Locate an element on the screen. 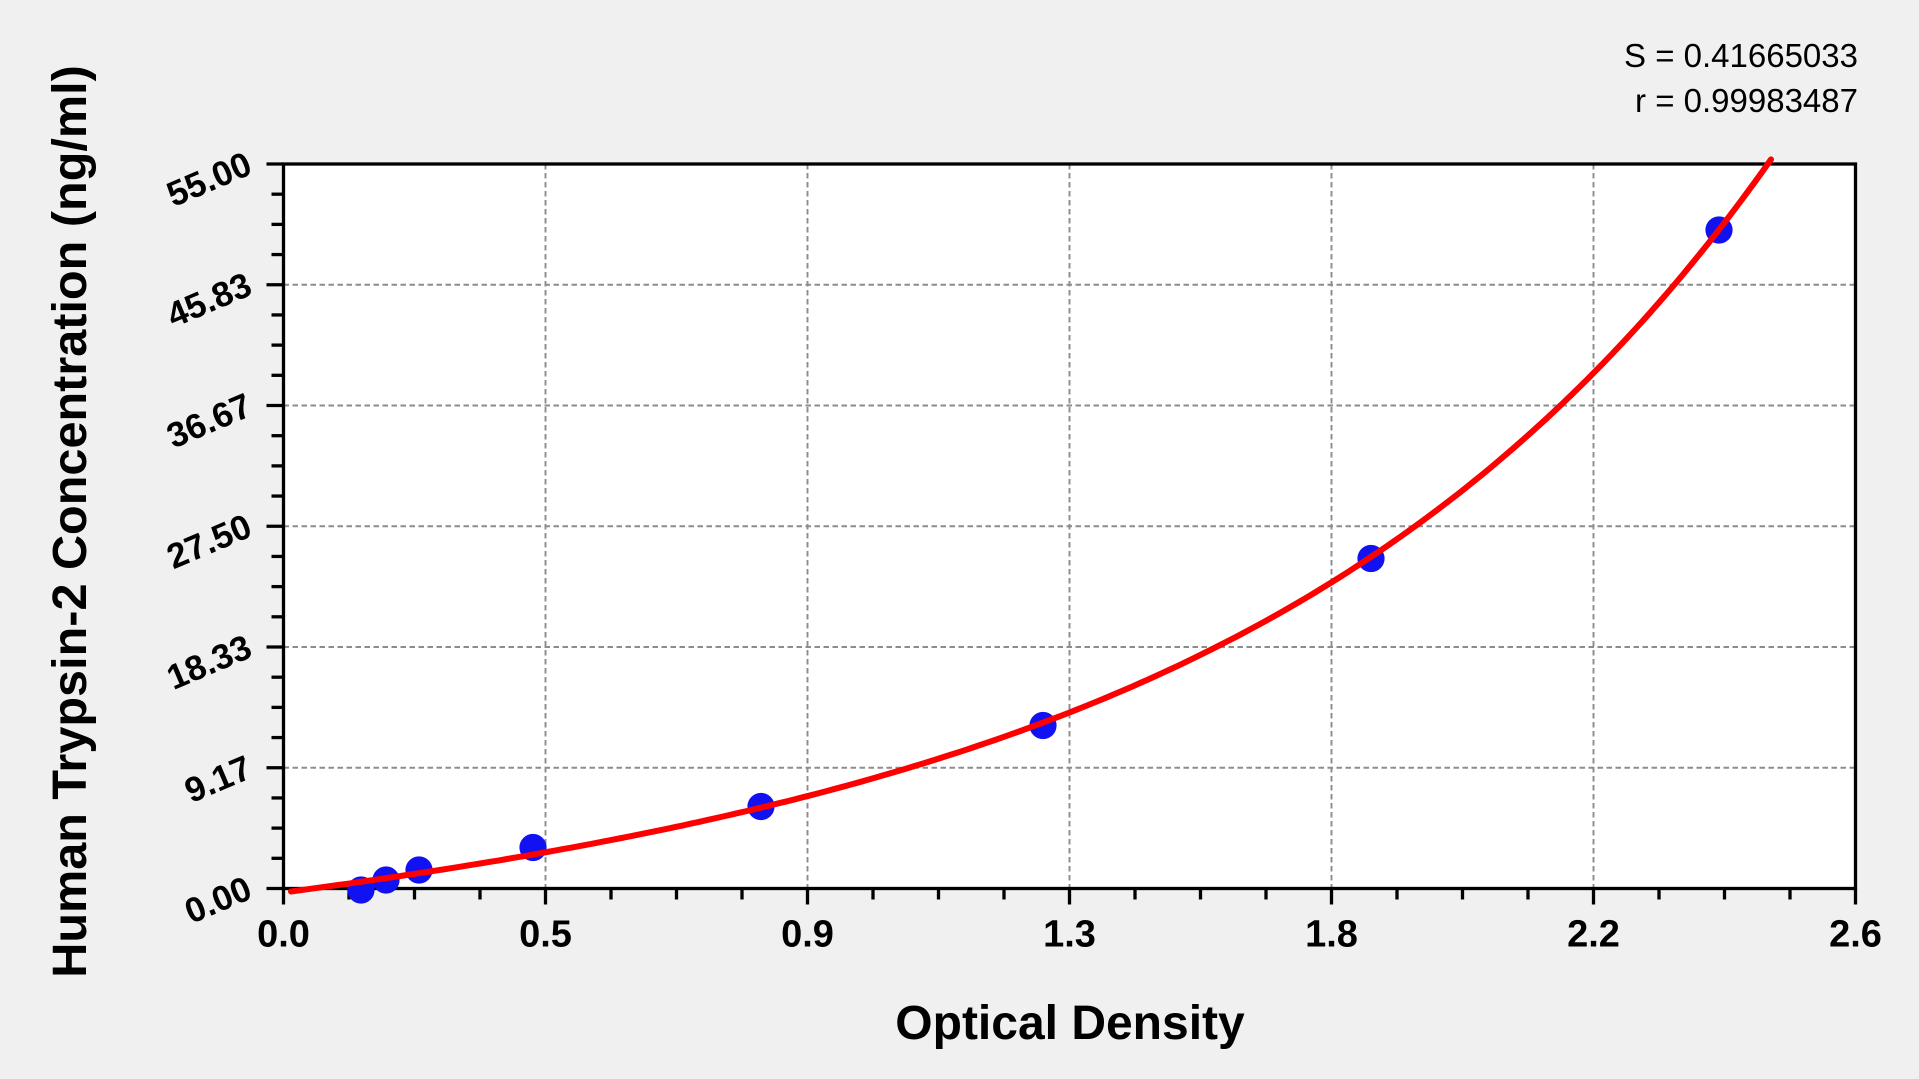 Image resolution: width=1919 pixels, height=1079 pixels. svg-text: Optical Density is located at coordinates (1070, 1023).